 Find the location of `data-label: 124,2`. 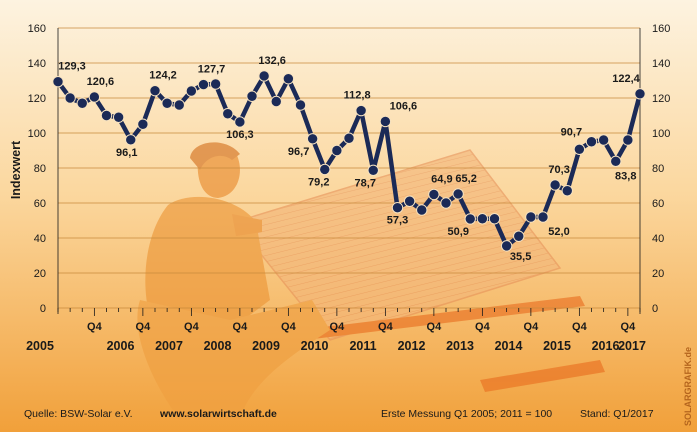

data-label: 124,2 is located at coordinates (163, 76).